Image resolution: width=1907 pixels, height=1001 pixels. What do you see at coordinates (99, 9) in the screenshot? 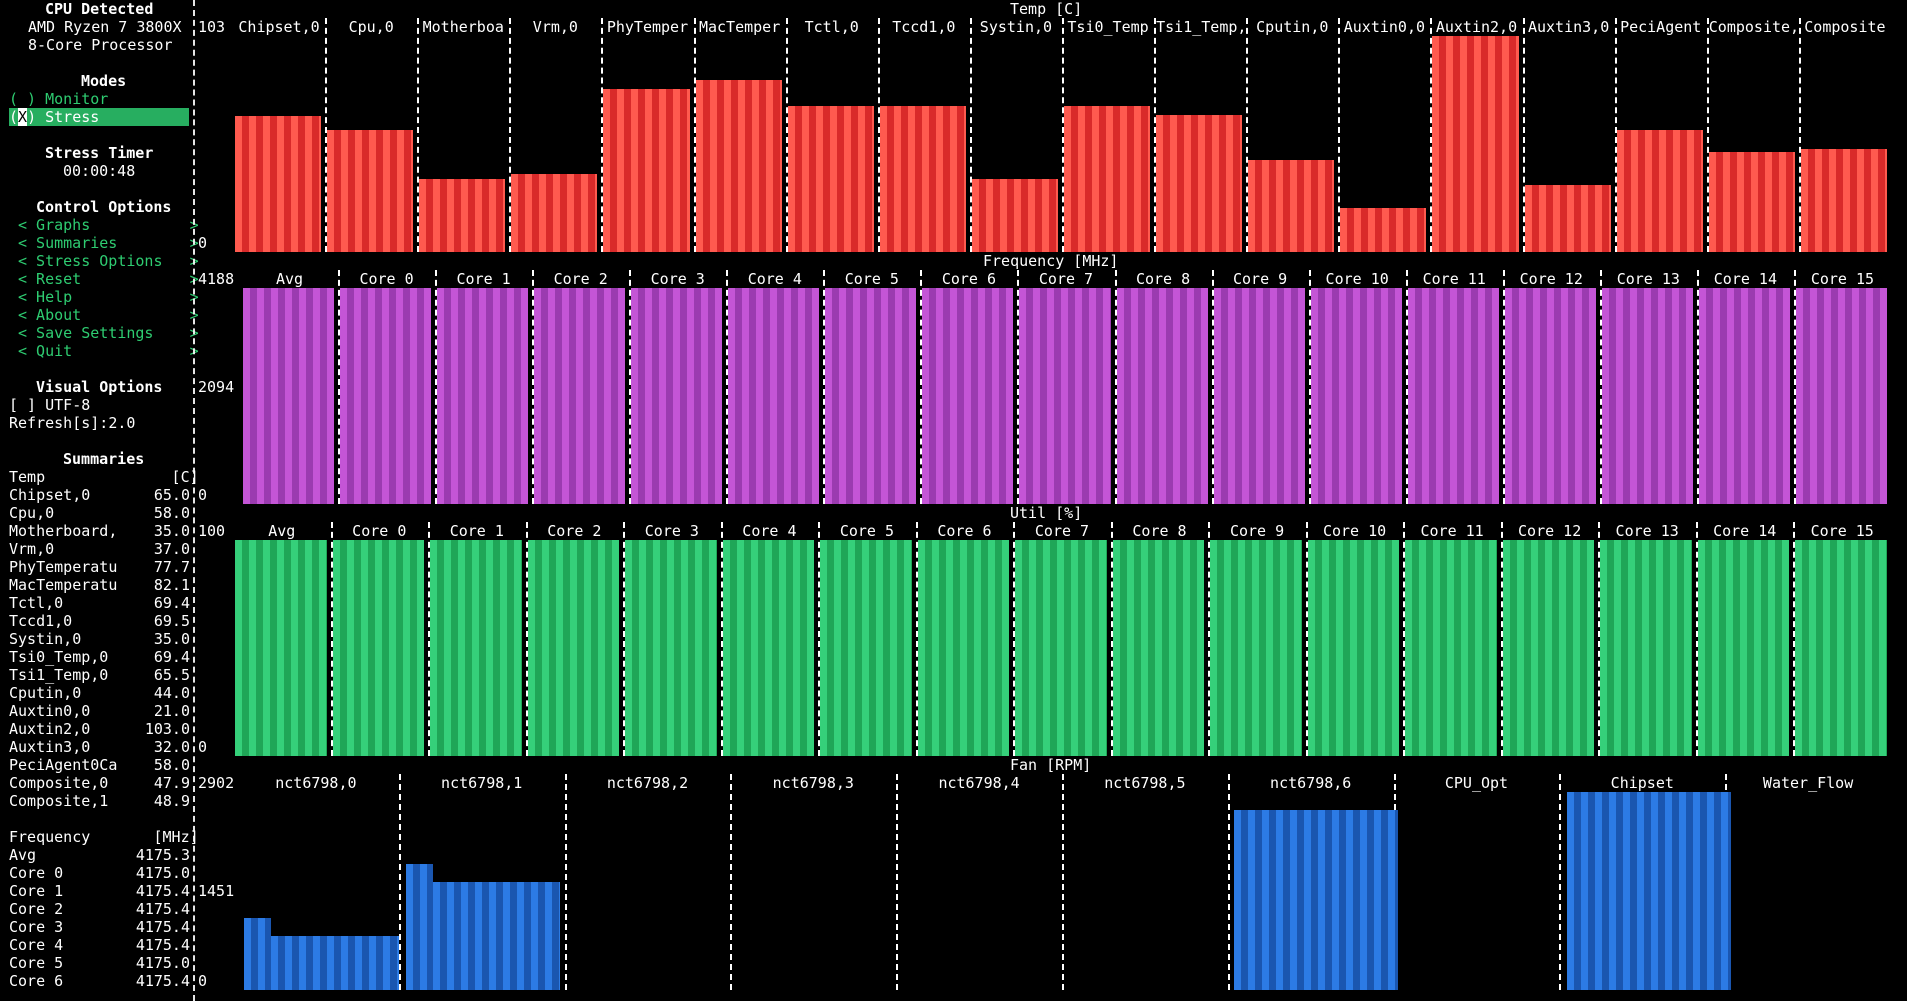
I see `cpu-detected-title: CPU Detected` at bounding box center [99, 9].